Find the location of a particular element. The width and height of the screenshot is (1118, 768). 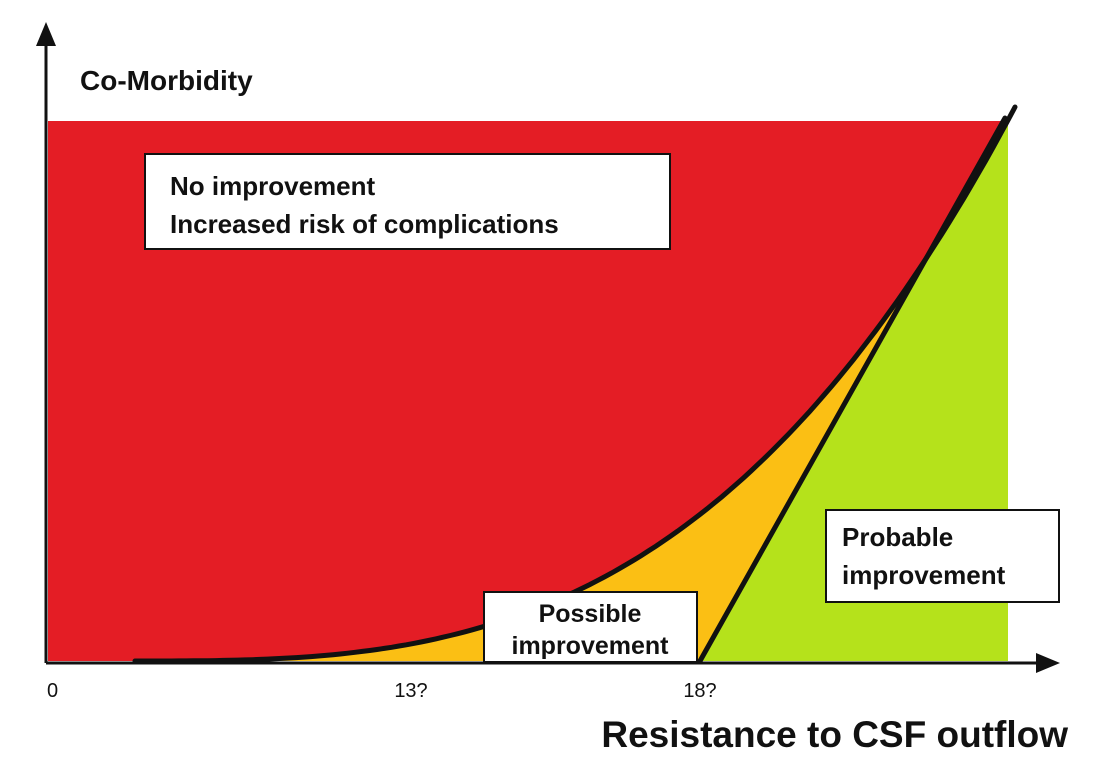

region-label: Increased risk of complications is located at coordinates (364, 224).